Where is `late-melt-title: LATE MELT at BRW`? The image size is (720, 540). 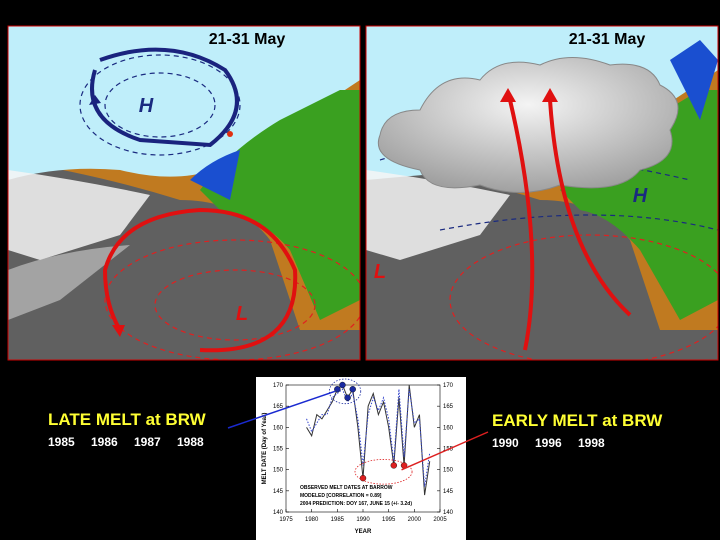
late-melt-title: LATE MELT at BRW is located at coordinates (127, 419).